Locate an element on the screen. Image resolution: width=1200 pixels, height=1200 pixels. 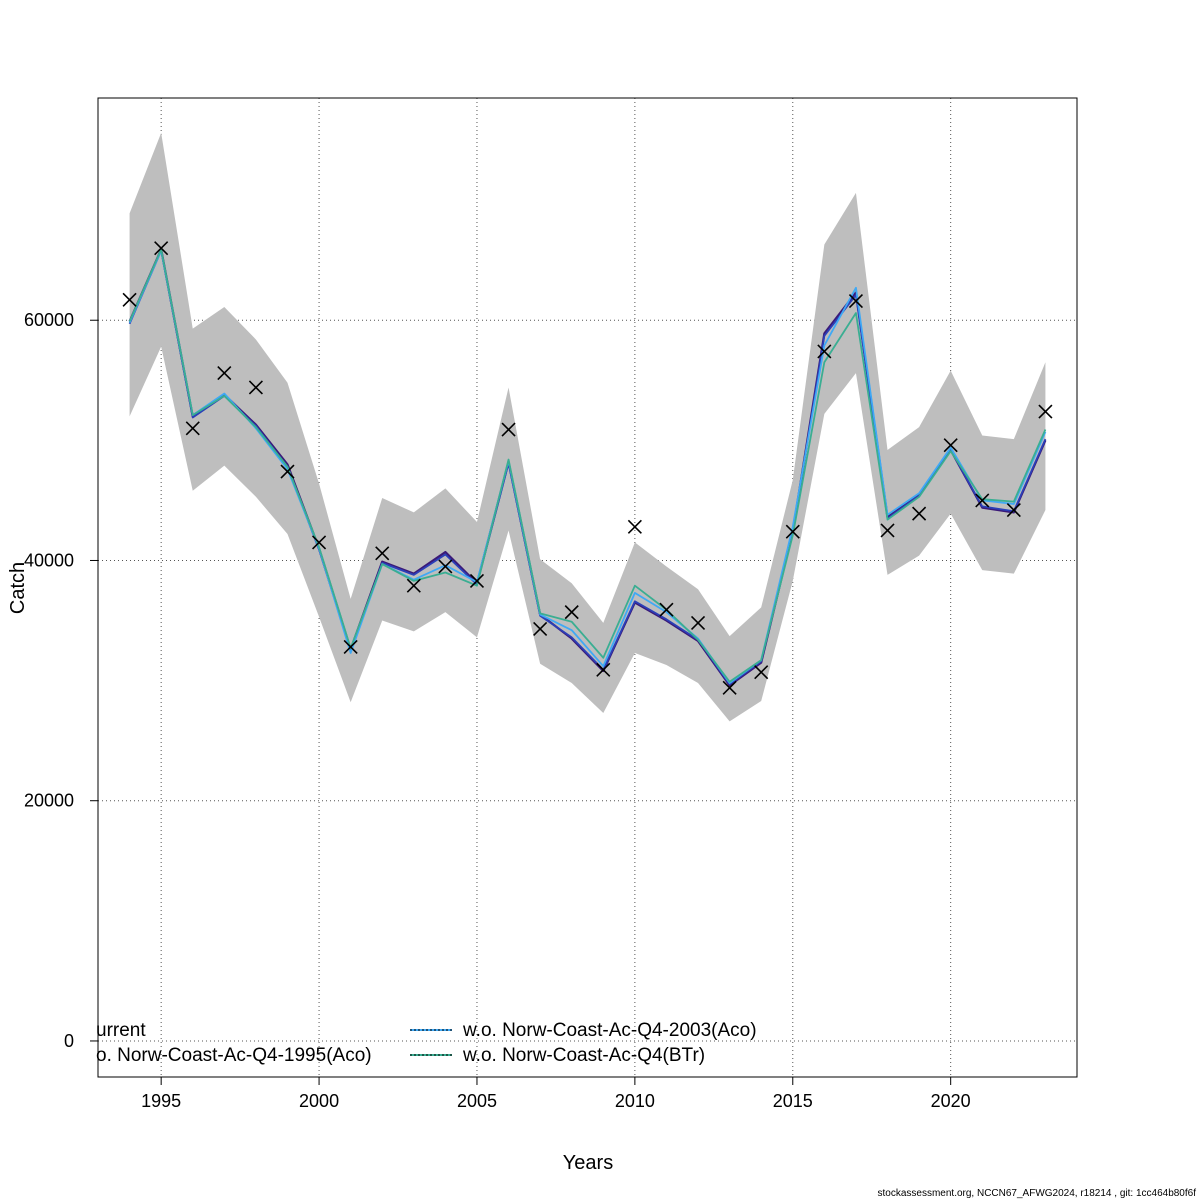
x-tick-label: 2000 is located at coordinates (319, 1101).